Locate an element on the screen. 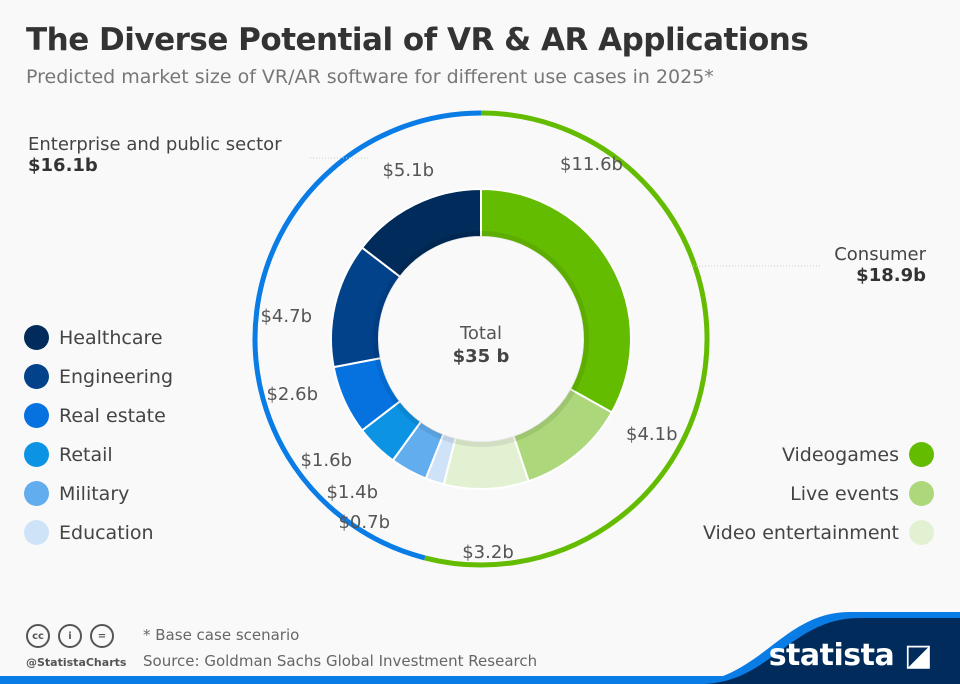 Image resolution: width=960 pixels, height=684 pixels. legend-label: Live events is located at coordinates (844, 493).